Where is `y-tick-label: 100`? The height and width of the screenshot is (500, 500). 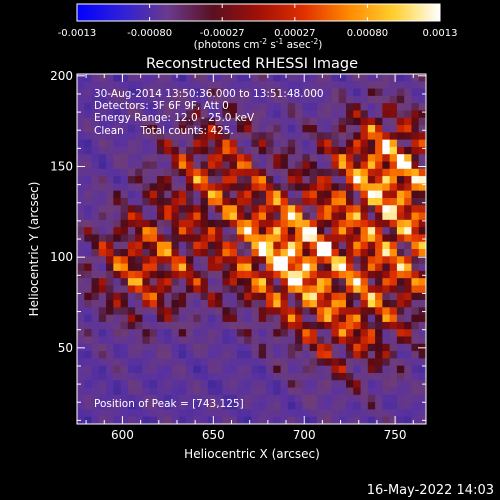 y-tick-label: 100 is located at coordinates (61, 257).